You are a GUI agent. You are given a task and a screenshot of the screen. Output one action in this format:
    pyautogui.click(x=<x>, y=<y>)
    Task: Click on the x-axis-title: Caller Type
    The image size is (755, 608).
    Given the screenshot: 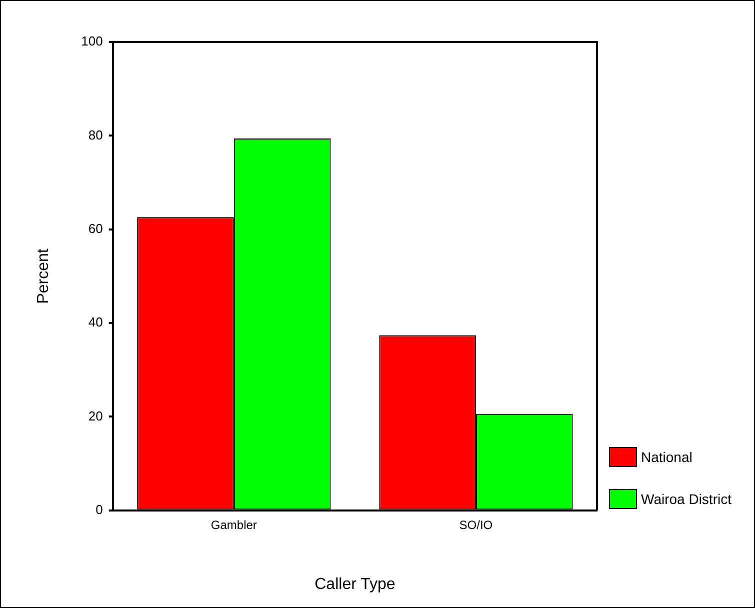 What is the action you would take?
    pyautogui.click(x=355, y=584)
    